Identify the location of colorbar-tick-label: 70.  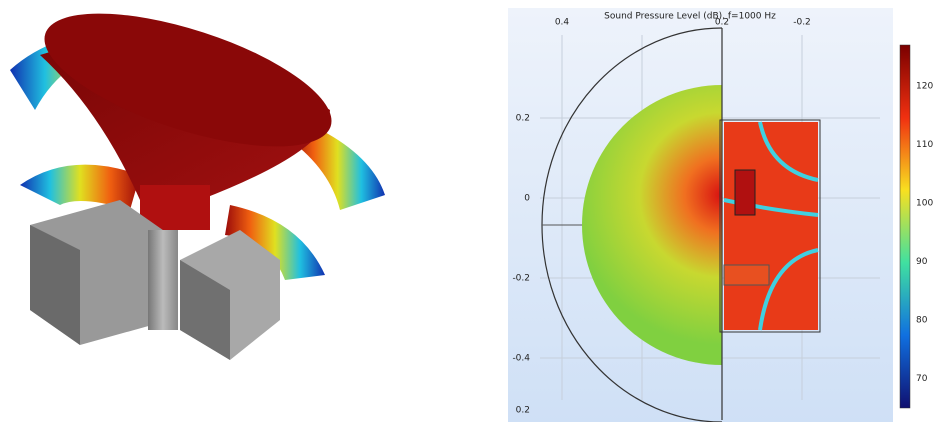
(922, 379).